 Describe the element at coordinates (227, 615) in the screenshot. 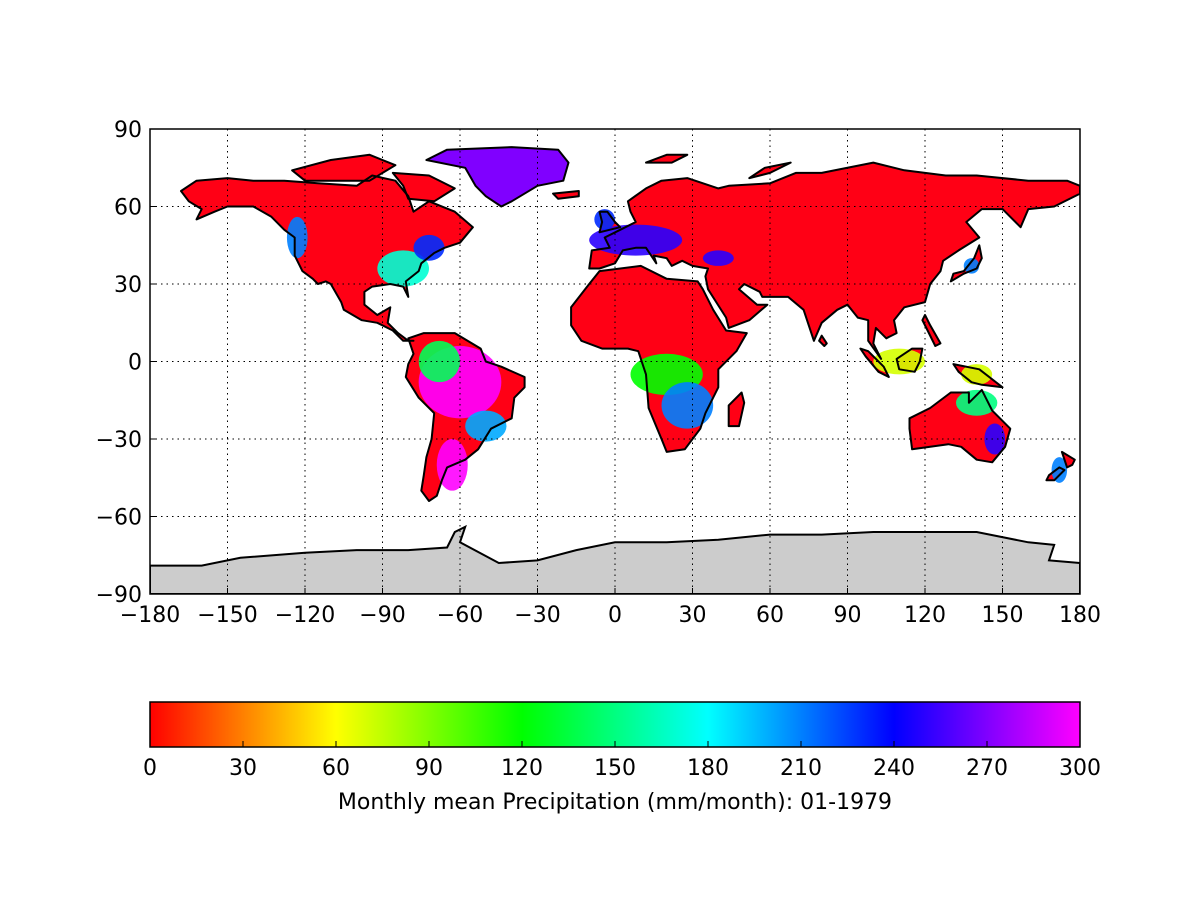

I see `tick-label-lon: −150` at that location.